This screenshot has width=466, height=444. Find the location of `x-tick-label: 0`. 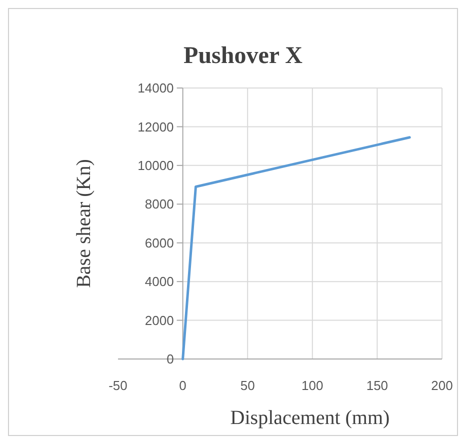

x-tick-label: 0 is located at coordinates (182, 385).